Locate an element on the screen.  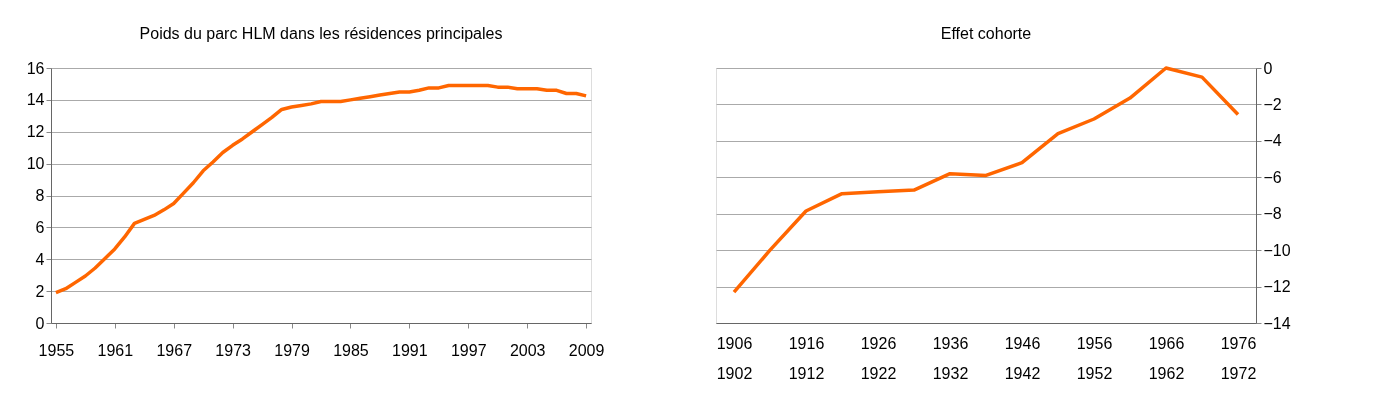
x-tick-label: 1976 1972 is located at coordinates (1238, 358).